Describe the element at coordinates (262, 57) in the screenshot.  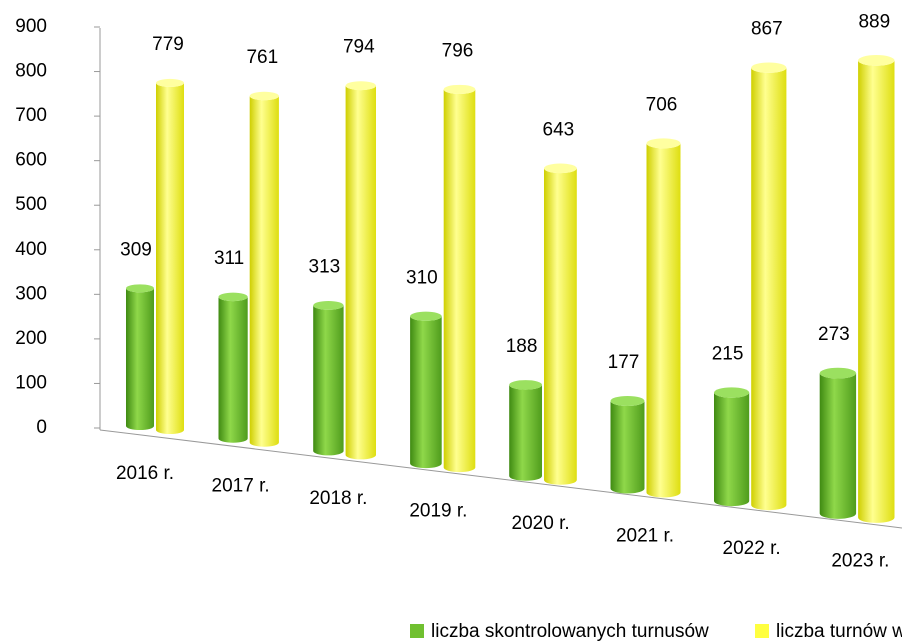
I see `value-label: 761` at that location.